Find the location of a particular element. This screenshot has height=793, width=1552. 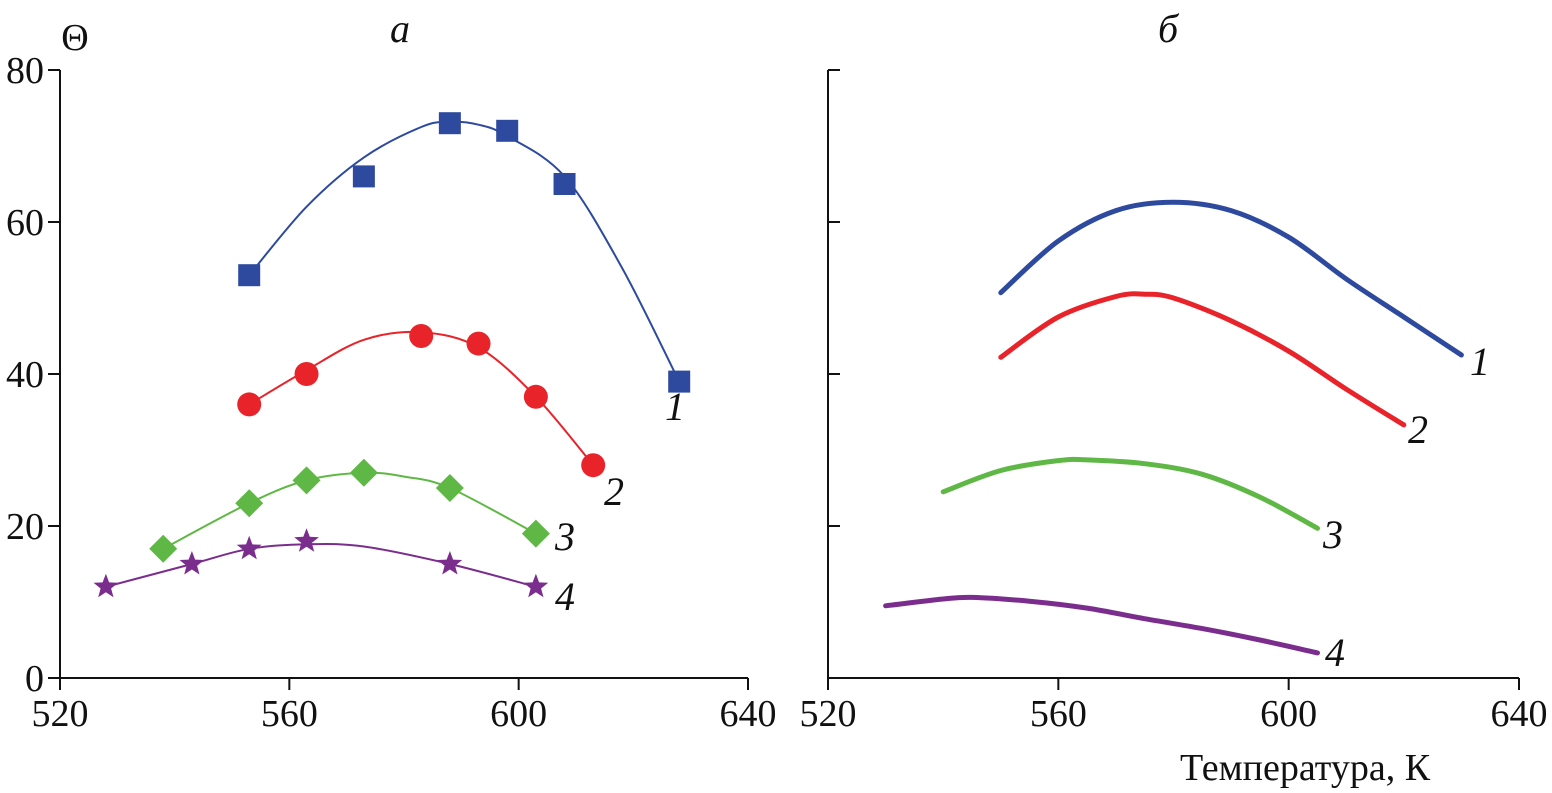

panel-b-x-tick-label: 600 is located at coordinates (1288, 714).